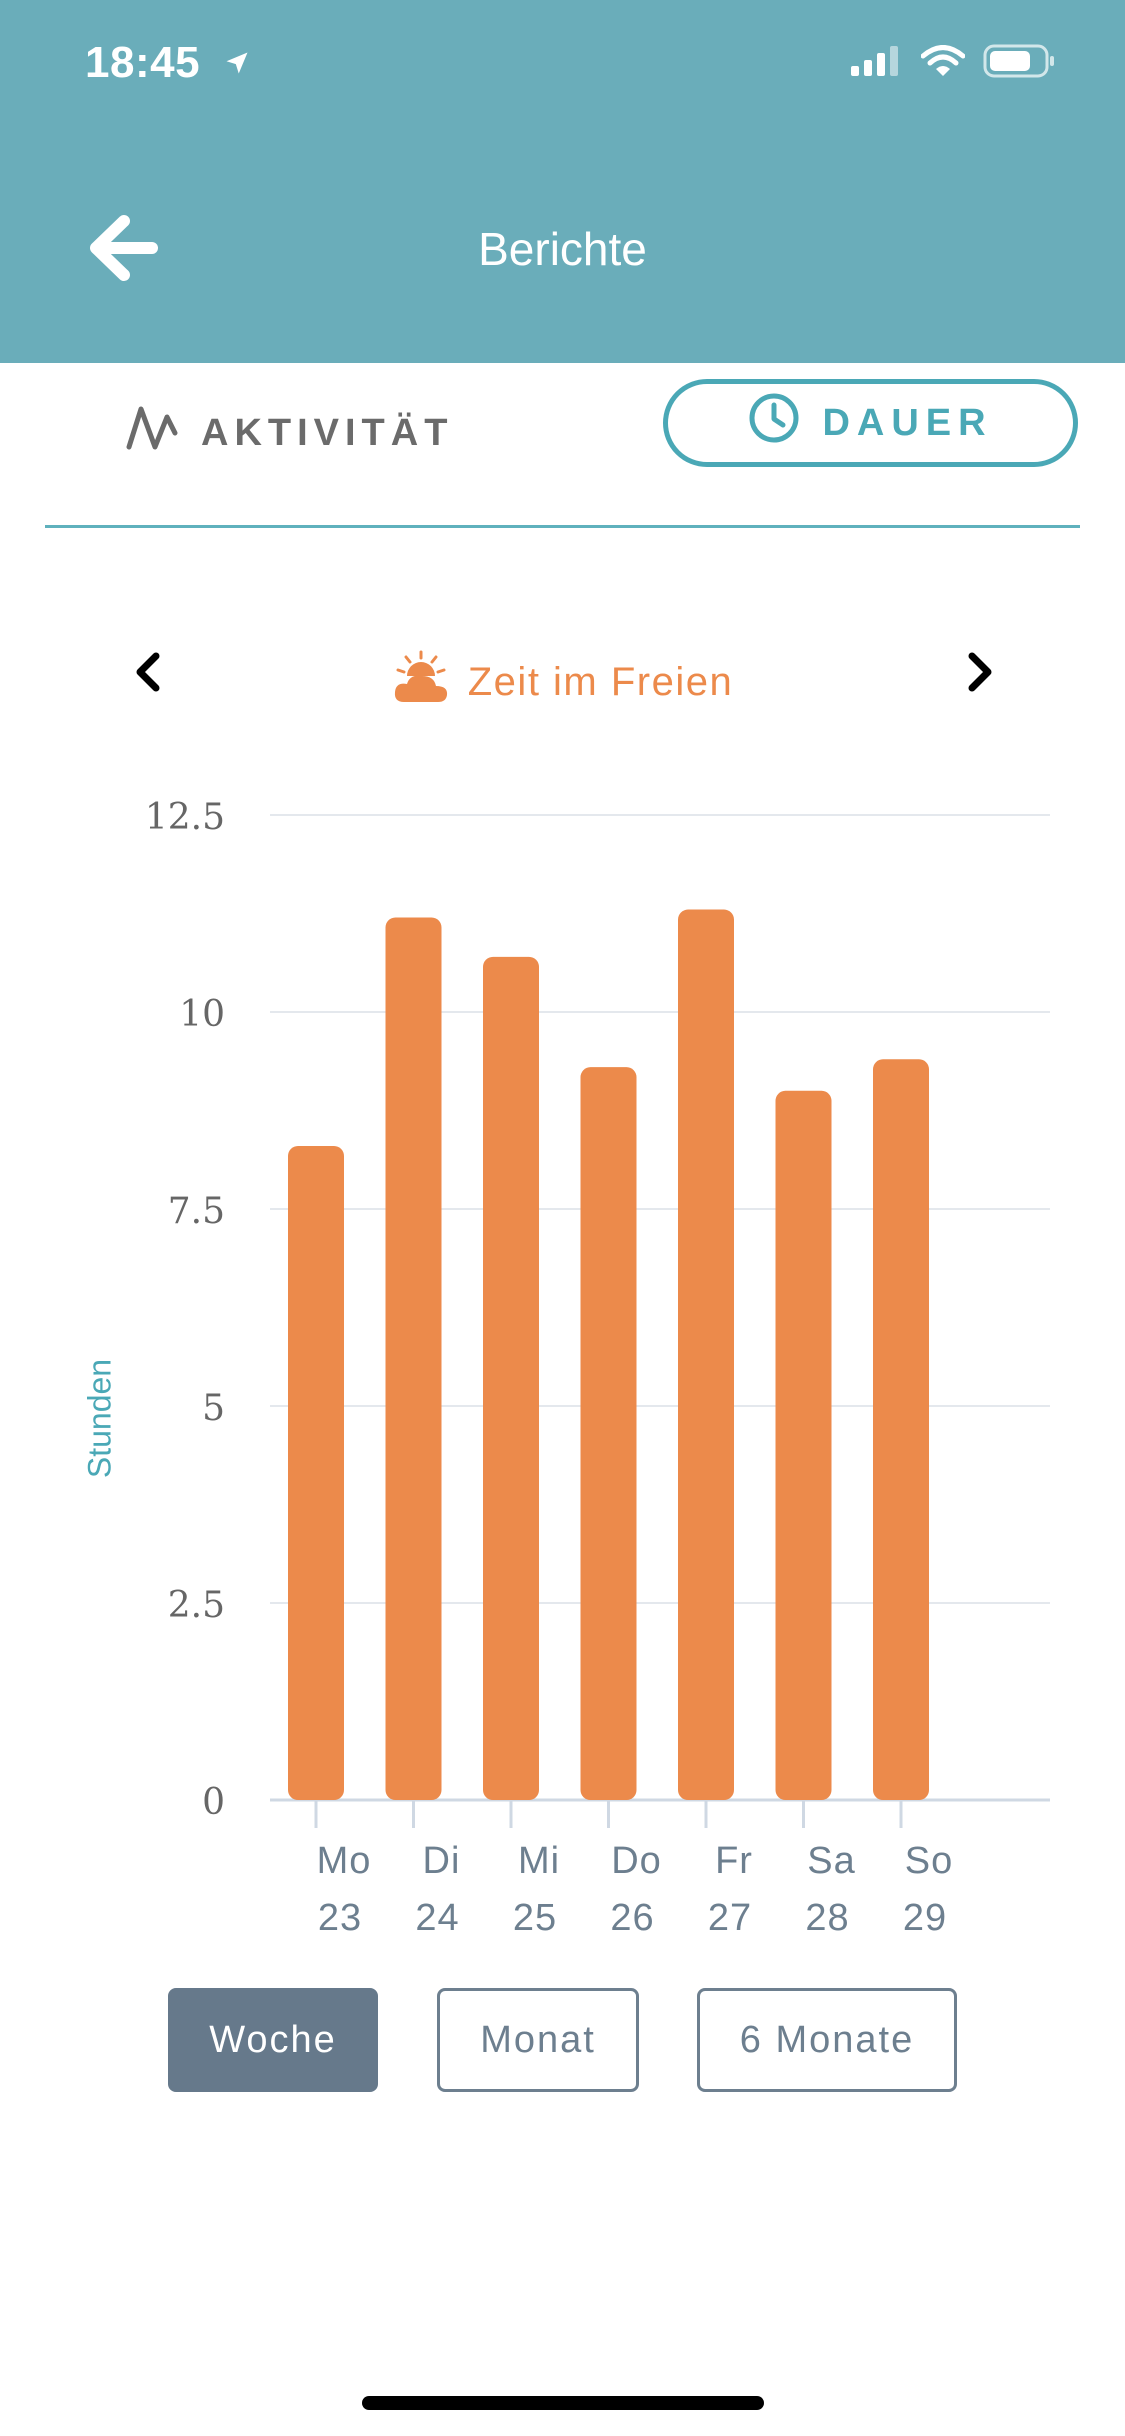  Describe the element at coordinates (831, 1861) in the screenshot. I see `x-tick-label-day: Sa` at that location.